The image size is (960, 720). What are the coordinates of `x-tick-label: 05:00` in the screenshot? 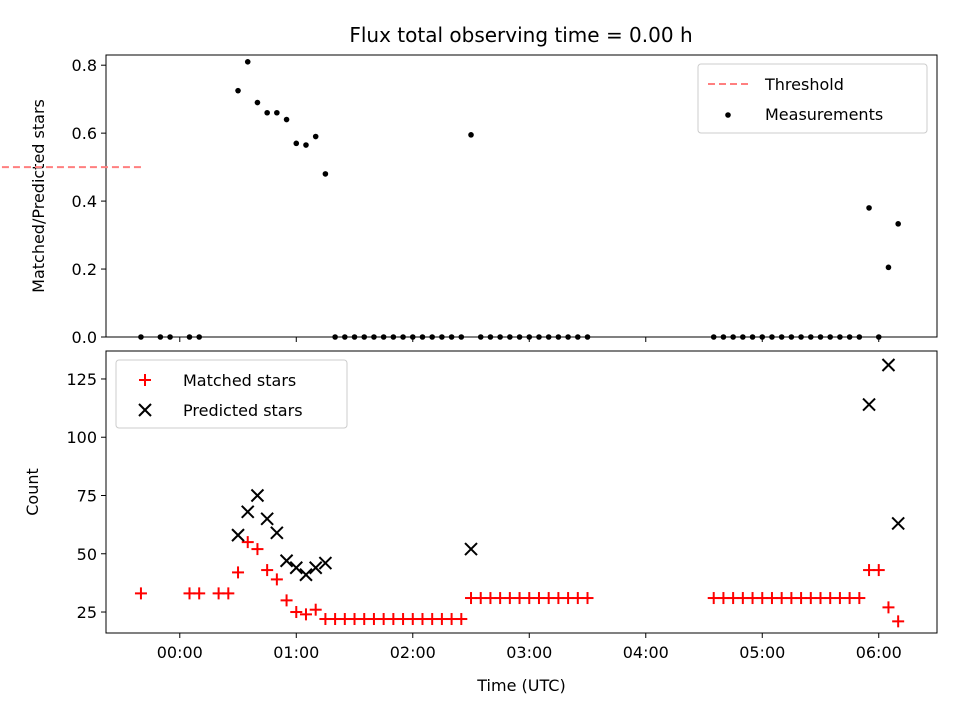 It's located at (762, 652).